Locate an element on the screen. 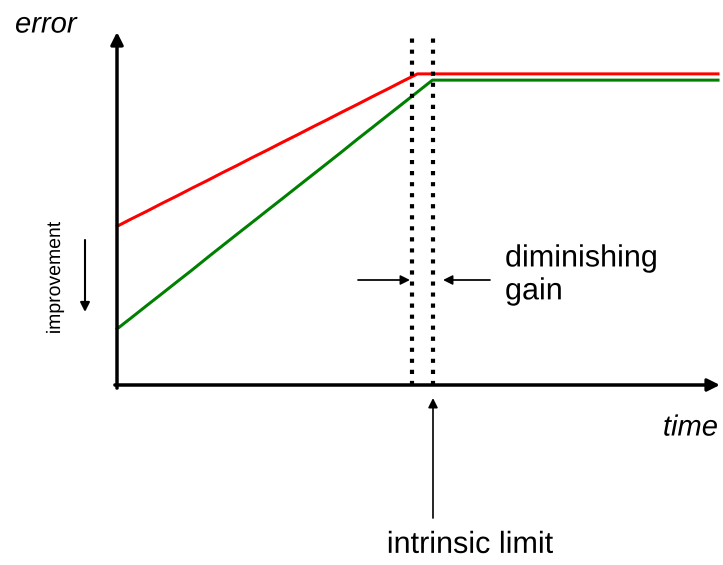 The image size is (723, 565). y-axis-title: error is located at coordinates (47, 24).